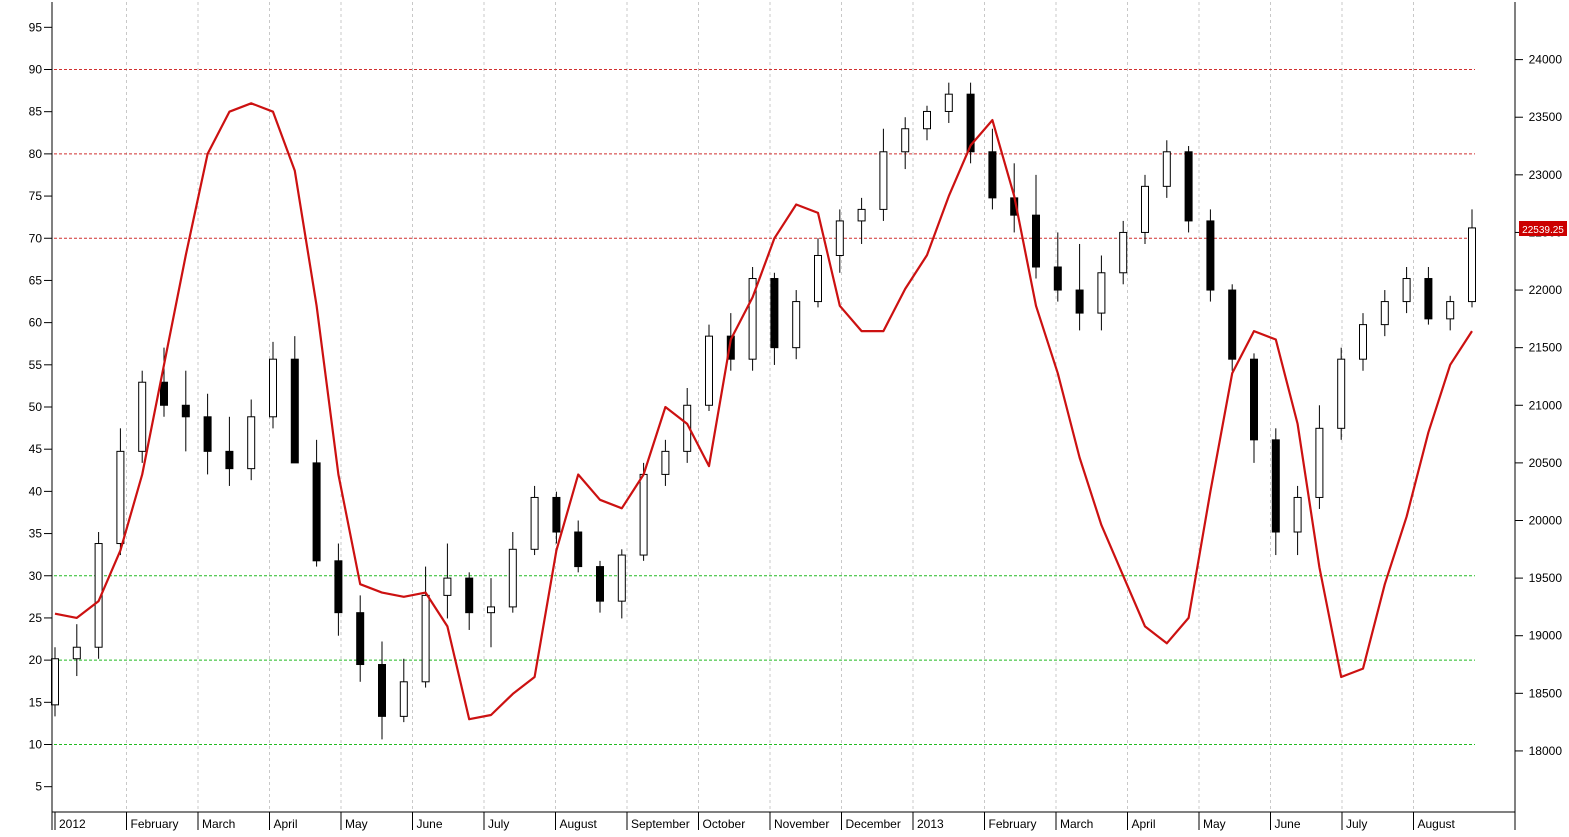  I want to click on right-tick-label: 23500, so click(1546, 117).